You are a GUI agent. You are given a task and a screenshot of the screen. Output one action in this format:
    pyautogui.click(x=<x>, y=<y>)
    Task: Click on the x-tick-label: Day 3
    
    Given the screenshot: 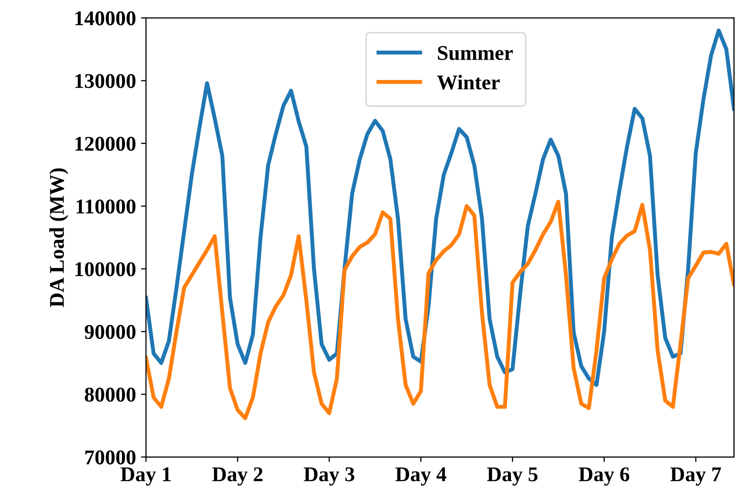 What is the action you would take?
    pyautogui.click(x=329, y=476)
    